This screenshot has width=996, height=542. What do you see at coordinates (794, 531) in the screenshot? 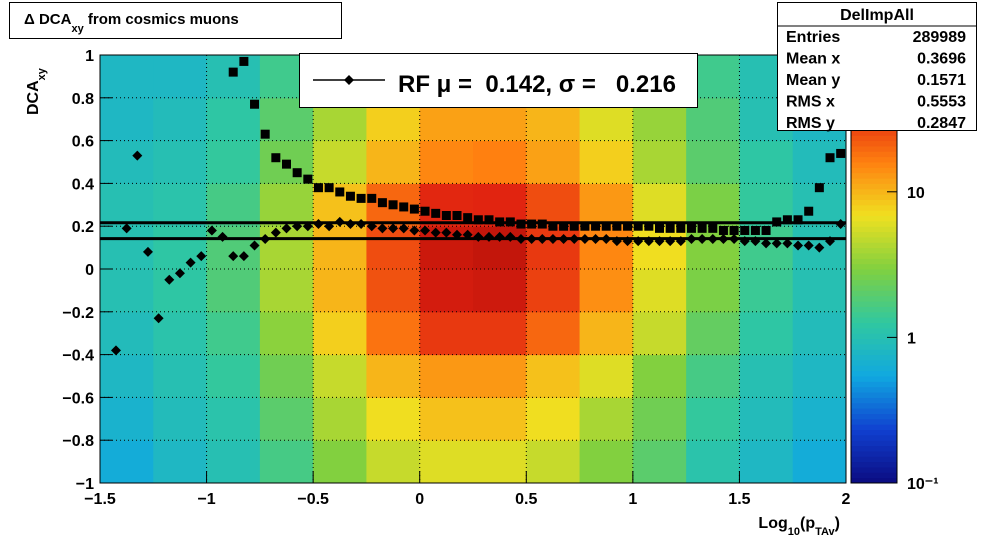
I see `xlabel-sub: 10` at bounding box center [794, 531].